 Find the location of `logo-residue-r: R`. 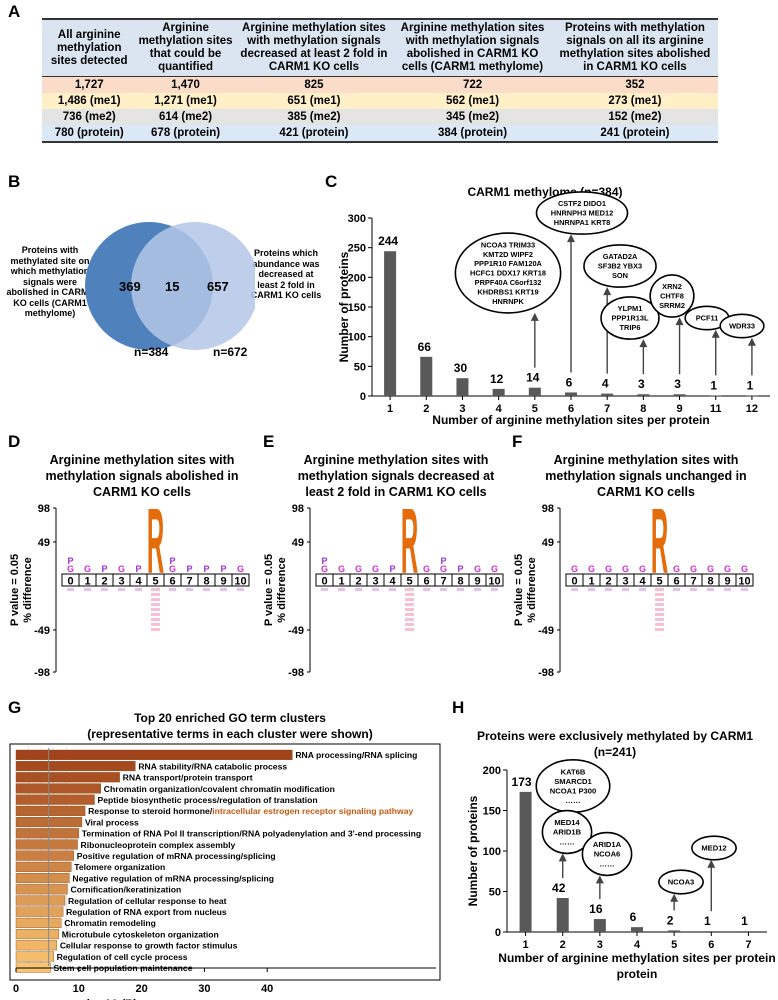

logo-residue-r: R is located at coordinates (659, 541).